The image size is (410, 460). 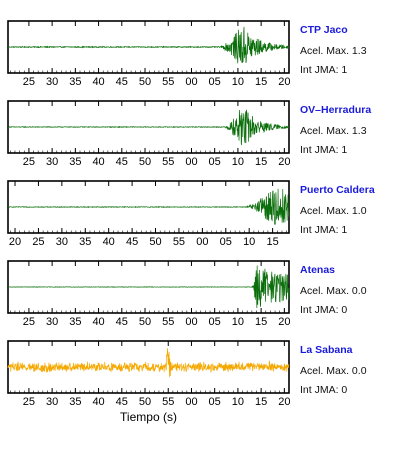 What do you see at coordinates (317, 270) in the screenshot?
I see `station-name: Atenas` at bounding box center [317, 270].